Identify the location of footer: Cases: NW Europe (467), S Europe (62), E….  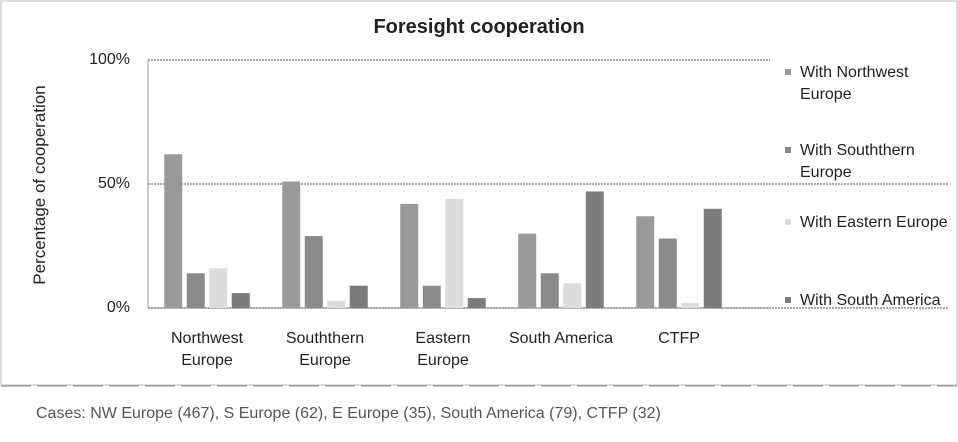
(348, 413).